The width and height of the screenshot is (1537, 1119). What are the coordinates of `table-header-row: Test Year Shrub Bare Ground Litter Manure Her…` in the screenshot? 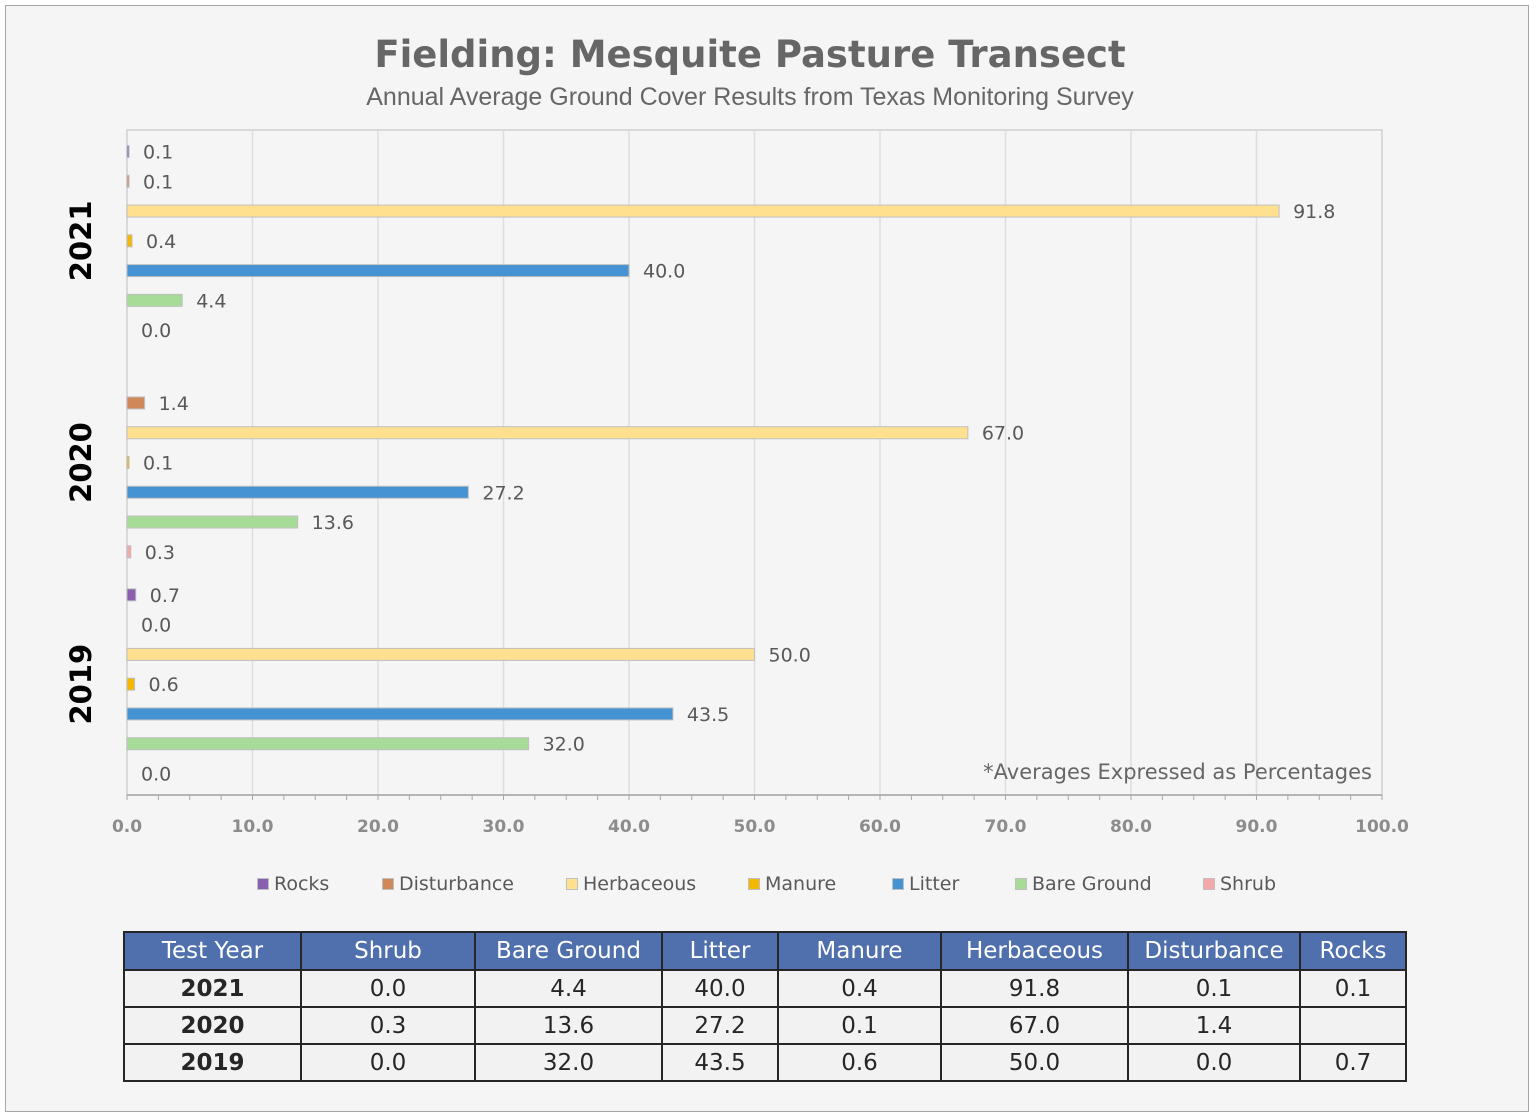 It's located at (765, 951).